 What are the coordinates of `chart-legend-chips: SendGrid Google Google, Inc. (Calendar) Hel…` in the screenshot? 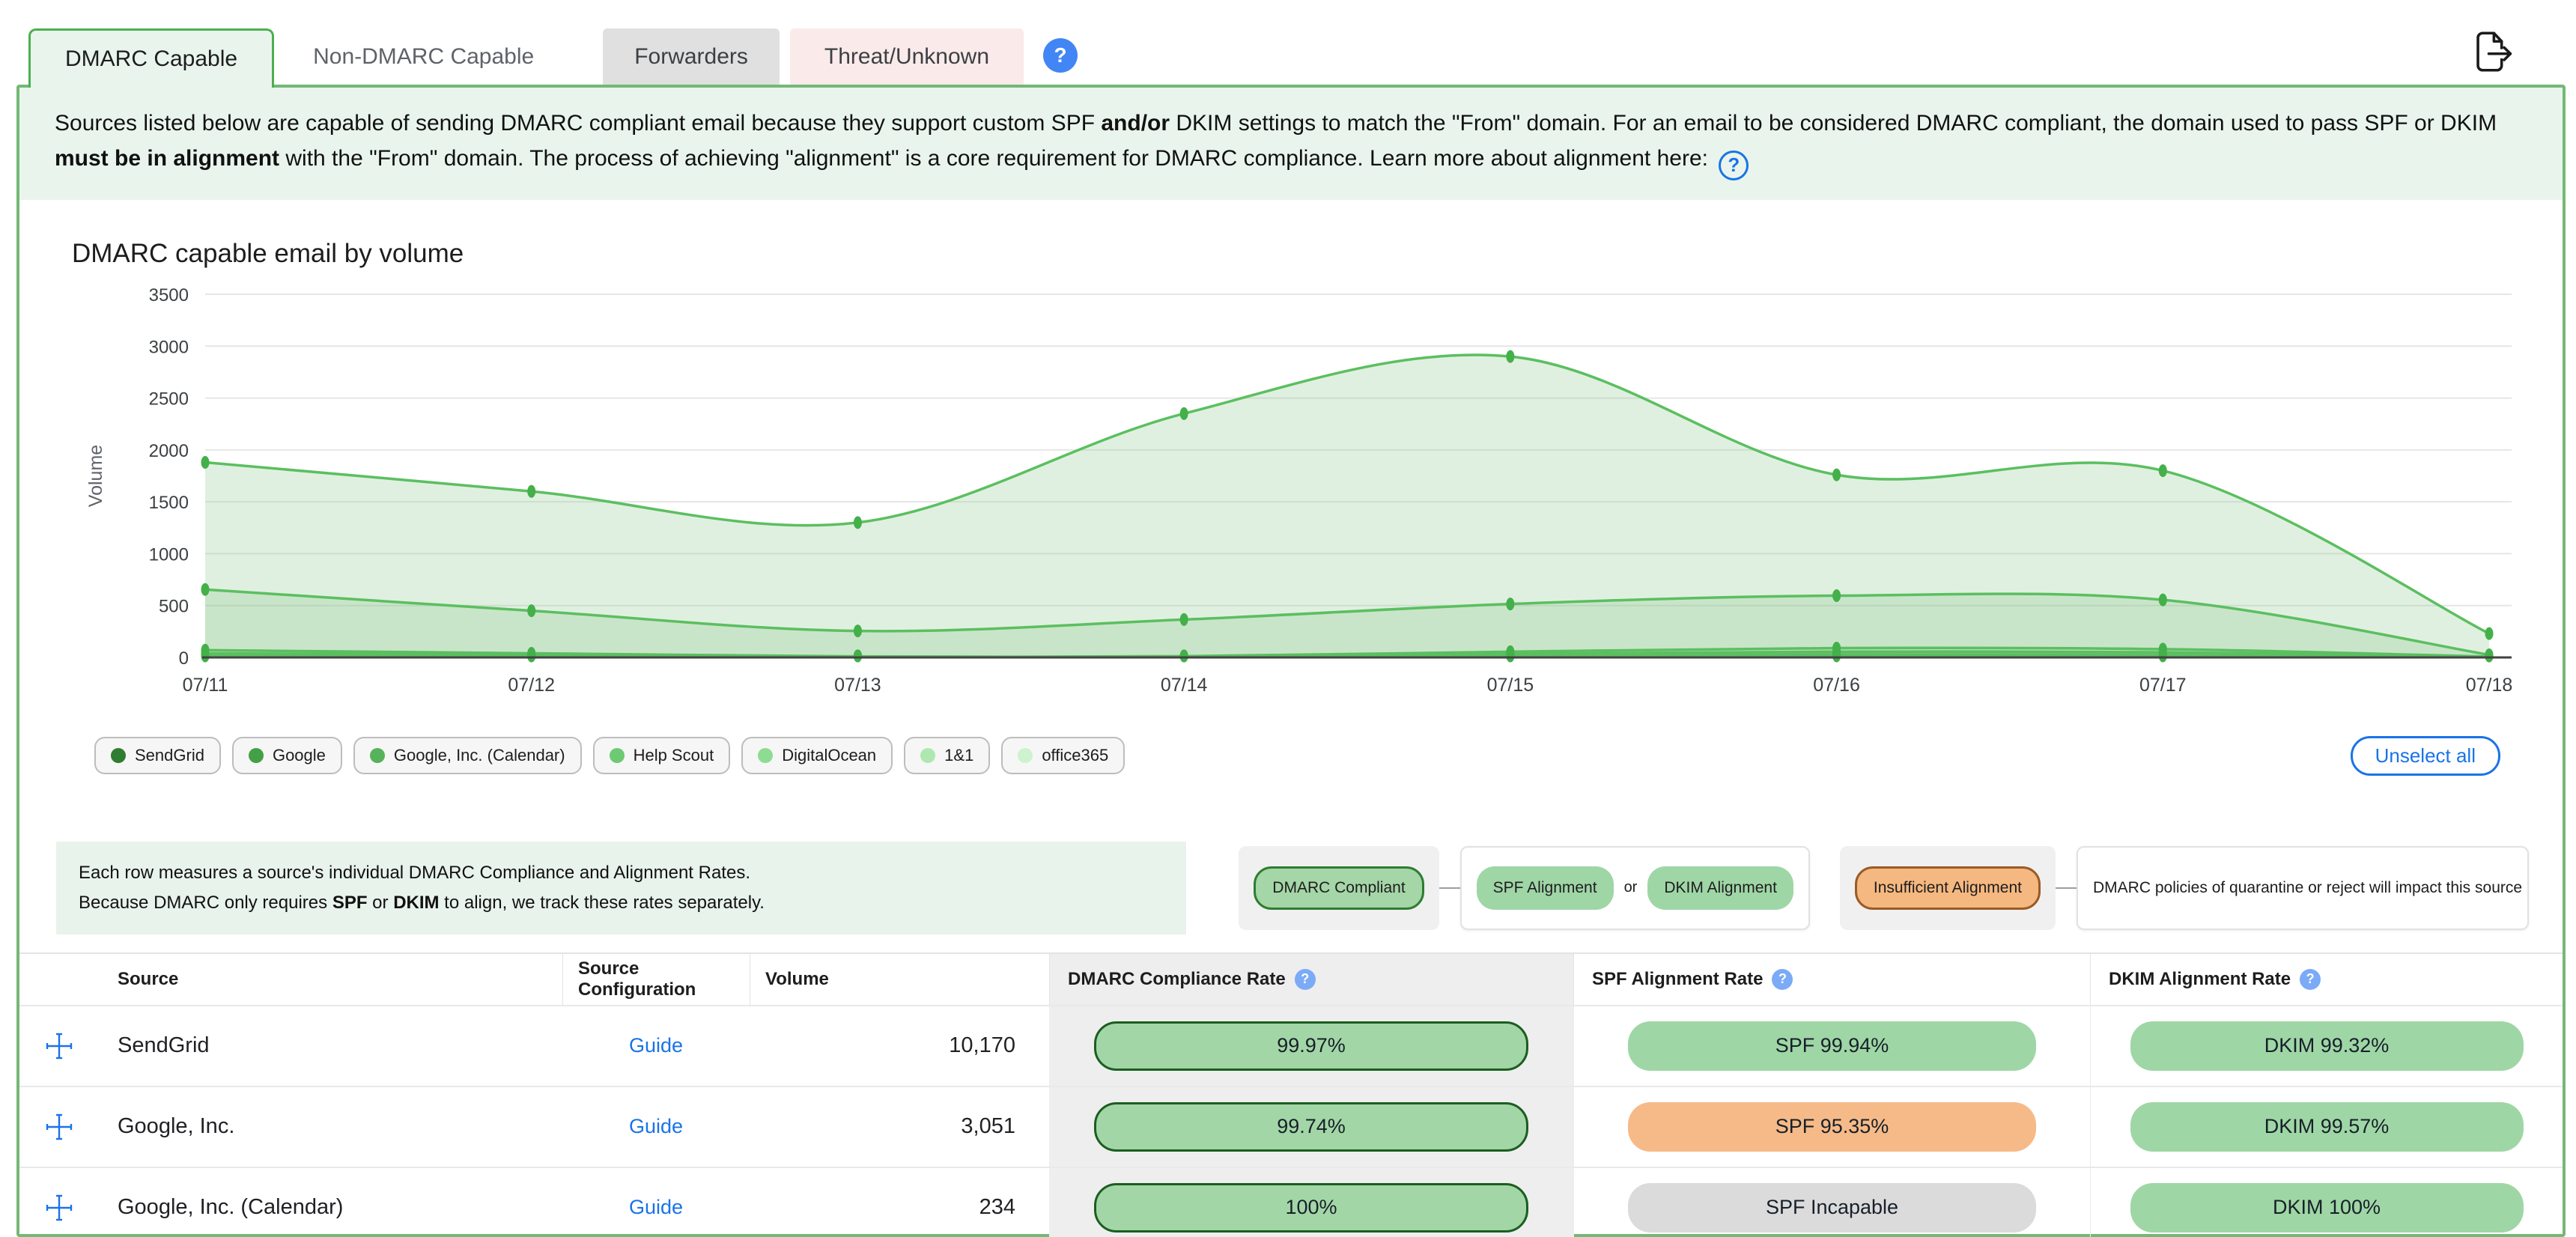 It's located at (1222, 755).